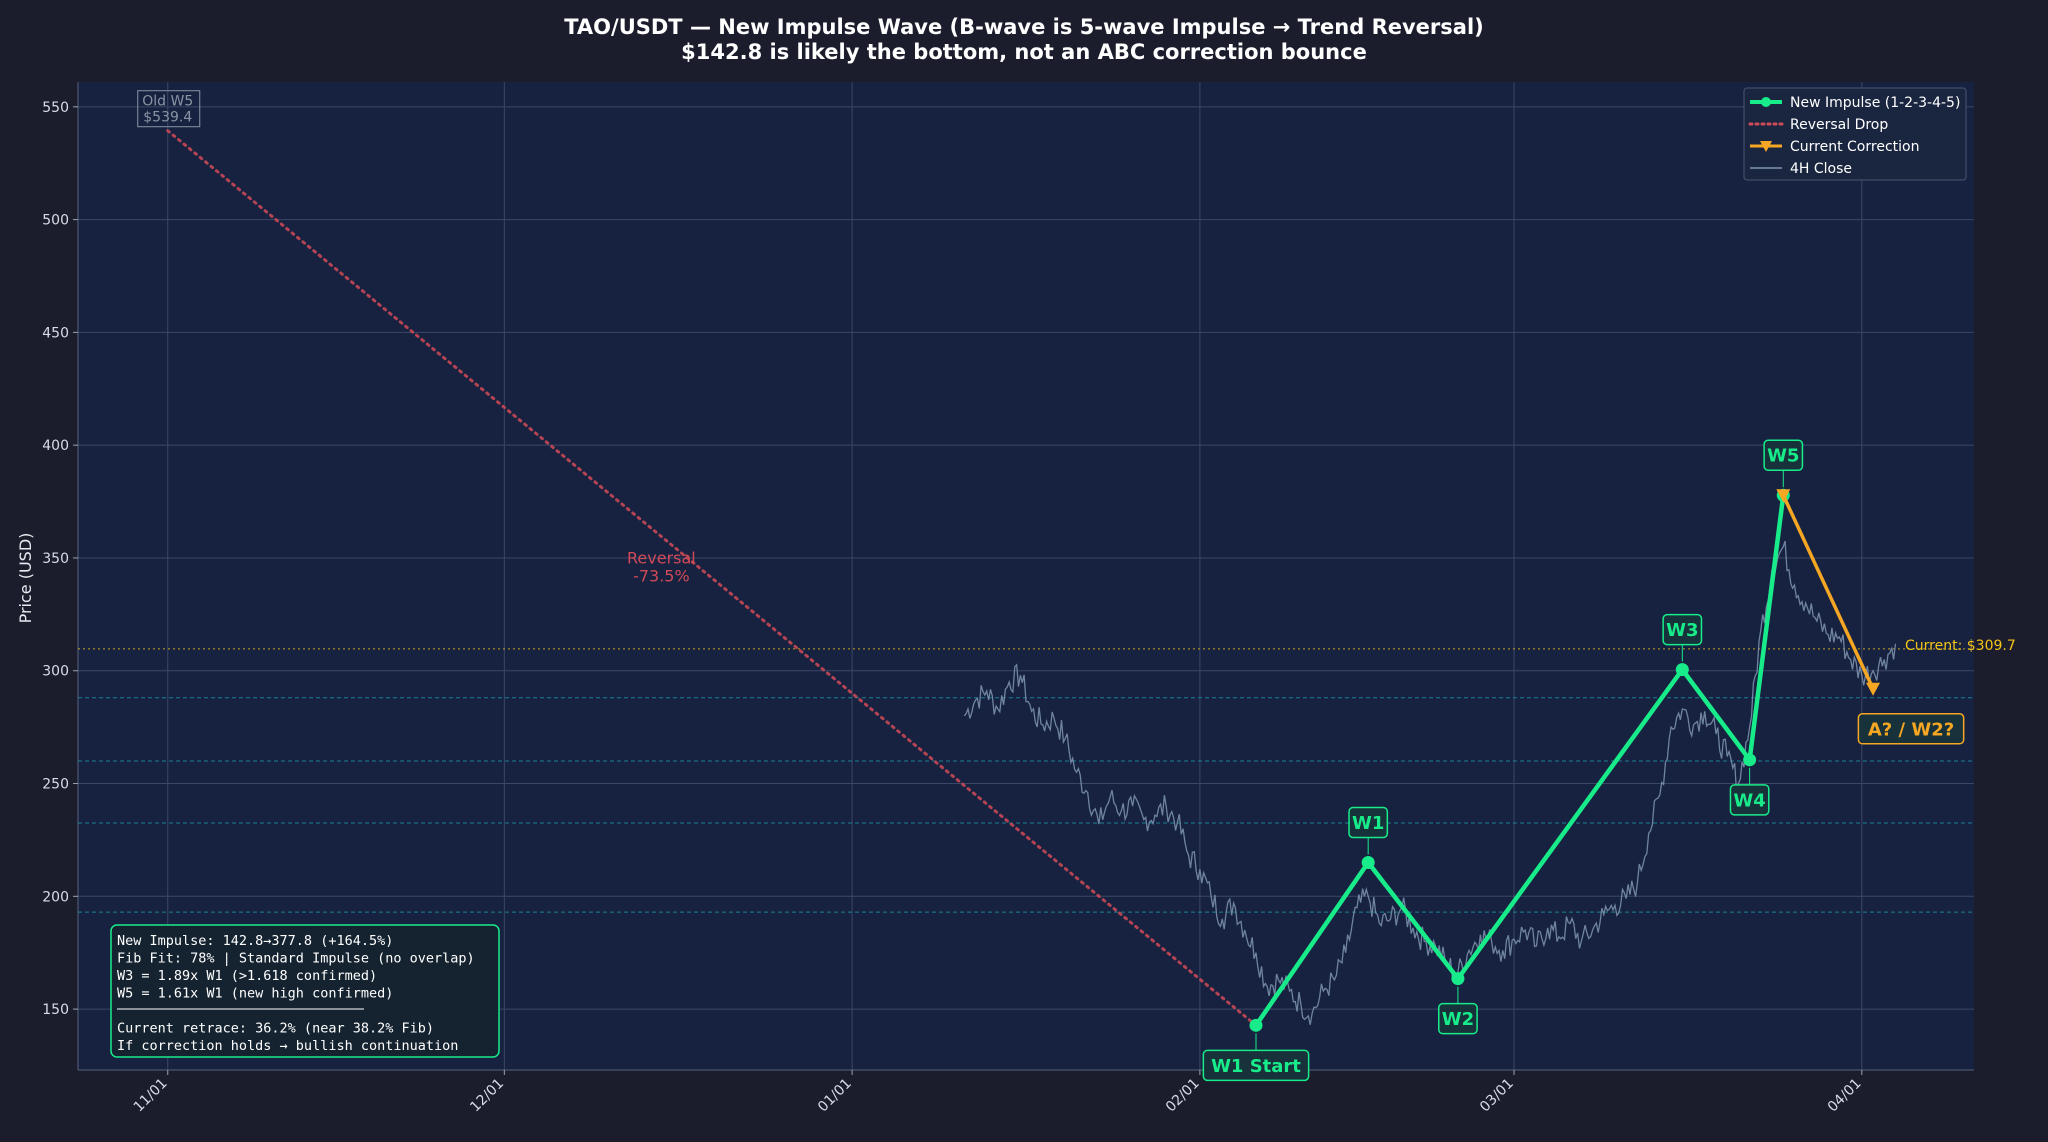  What do you see at coordinates (55, 221) in the screenshot?
I see `y-tick-label: 500` at bounding box center [55, 221].